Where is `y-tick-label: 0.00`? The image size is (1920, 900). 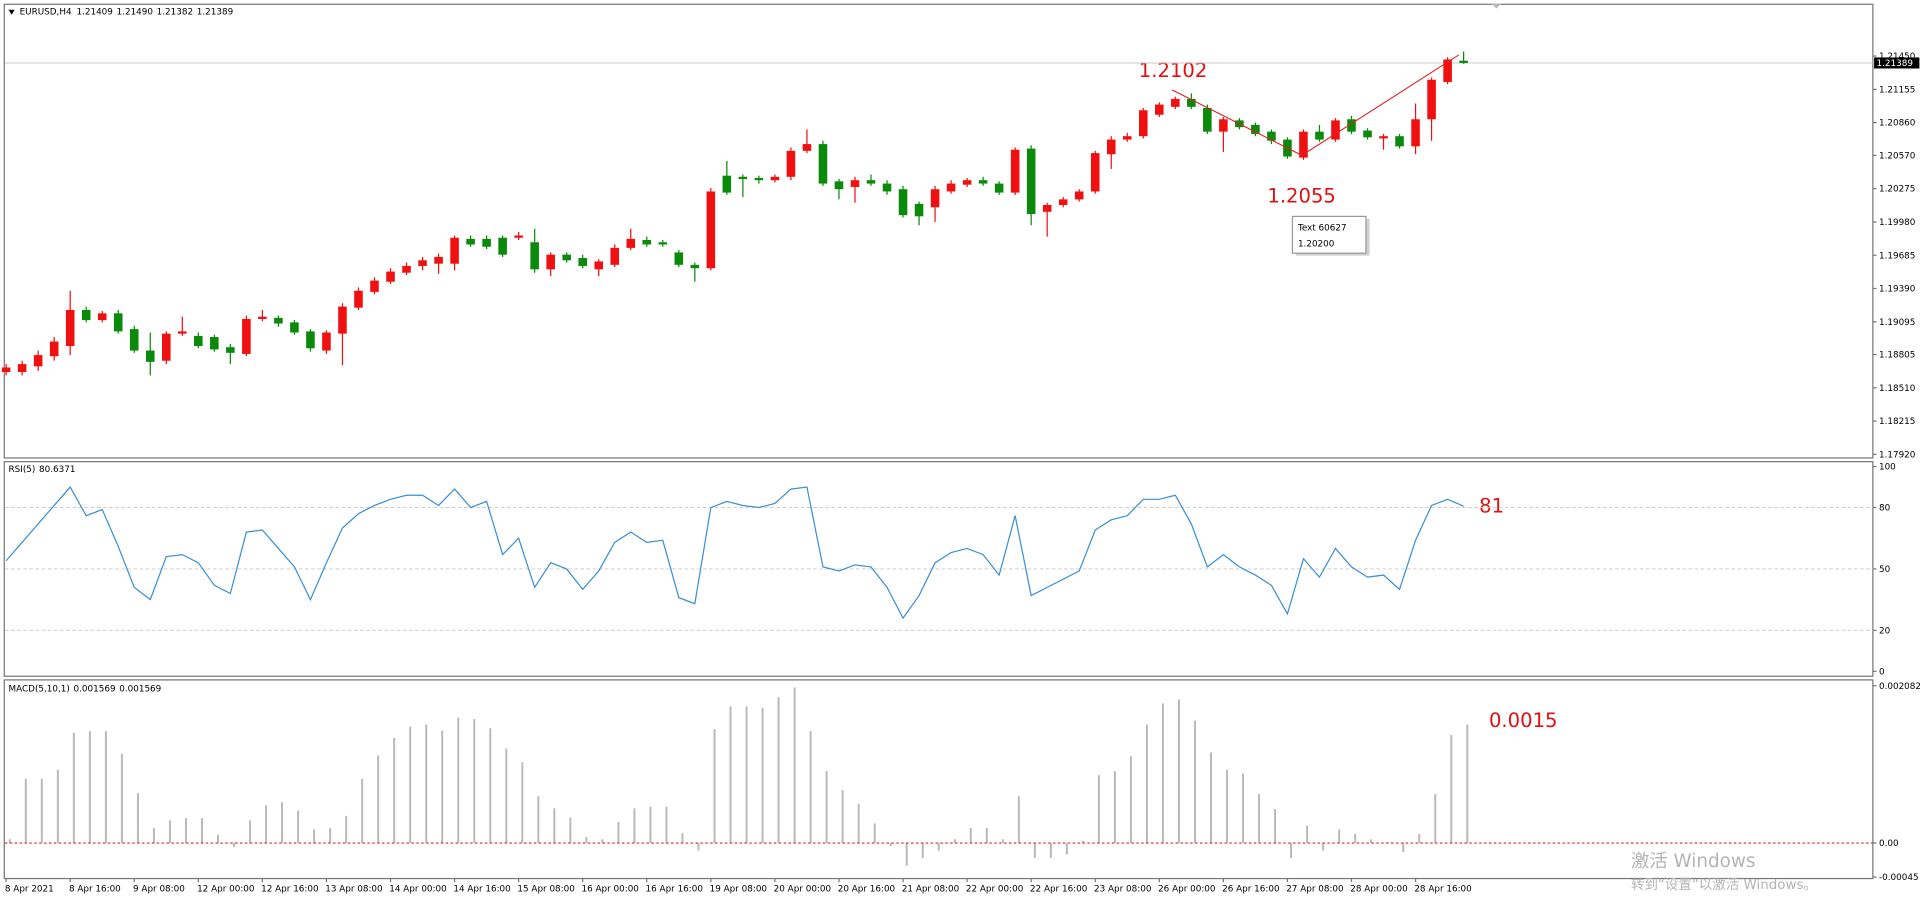 y-tick-label: 0.00 is located at coordinates (1889, 844).